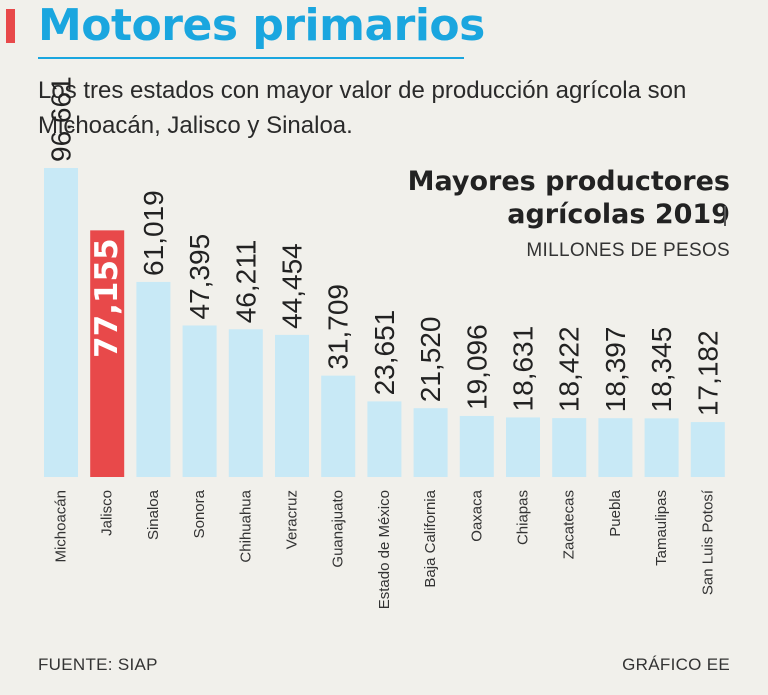 The image size is (768, 695). I want to click on source-note: FUENTE: SIAP, so click(98, 664).